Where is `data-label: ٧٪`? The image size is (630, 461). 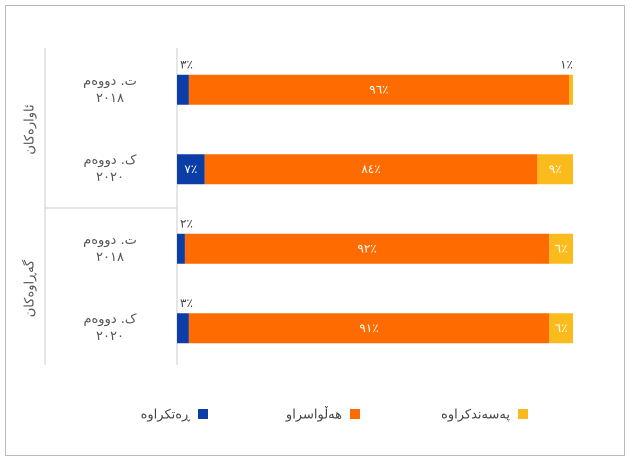 data-label: ٧٪ is located at coordinates (190, 169).